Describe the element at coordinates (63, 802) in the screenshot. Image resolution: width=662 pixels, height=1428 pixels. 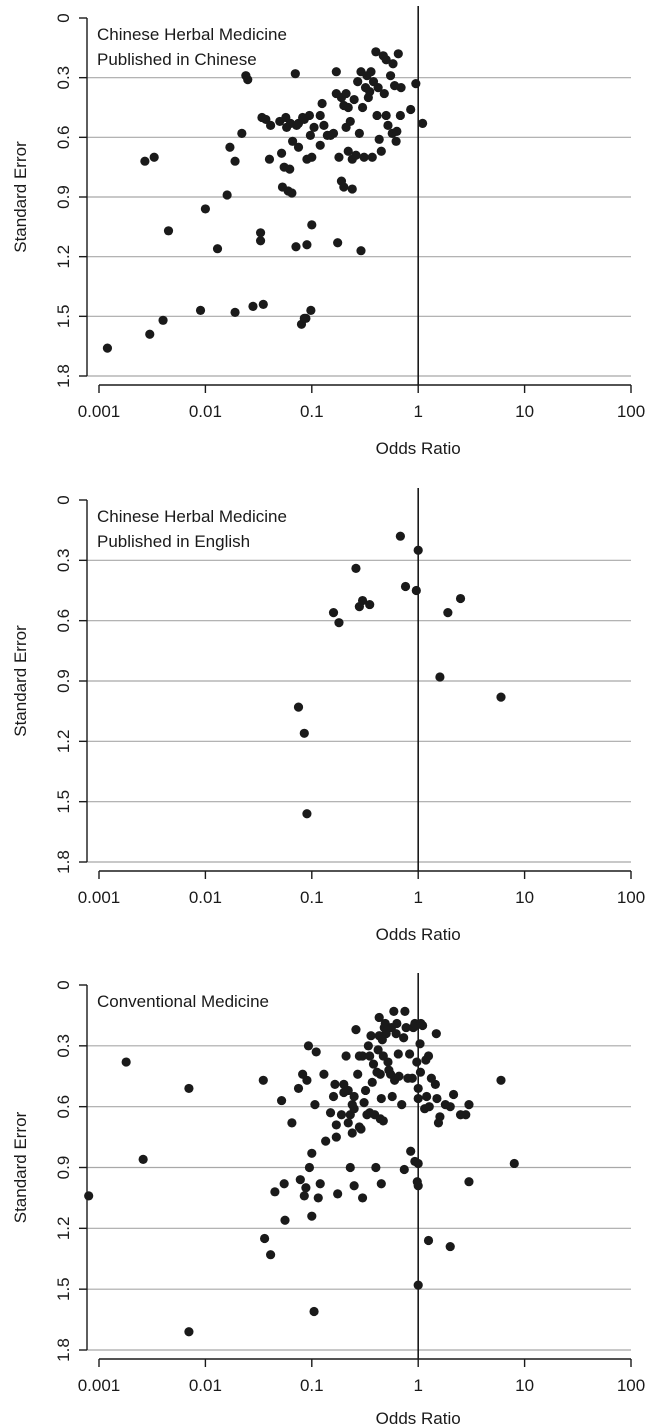
I see `y-tick-label: 1.5` at that location.